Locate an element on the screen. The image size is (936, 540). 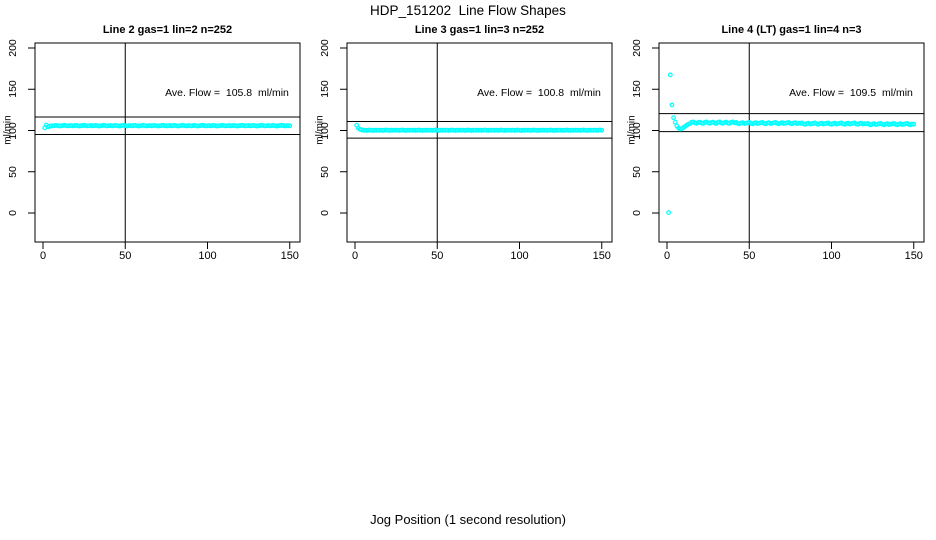
figure-title: HDP_151202 Line Flow Shapes is located at coordinates (468, 10).